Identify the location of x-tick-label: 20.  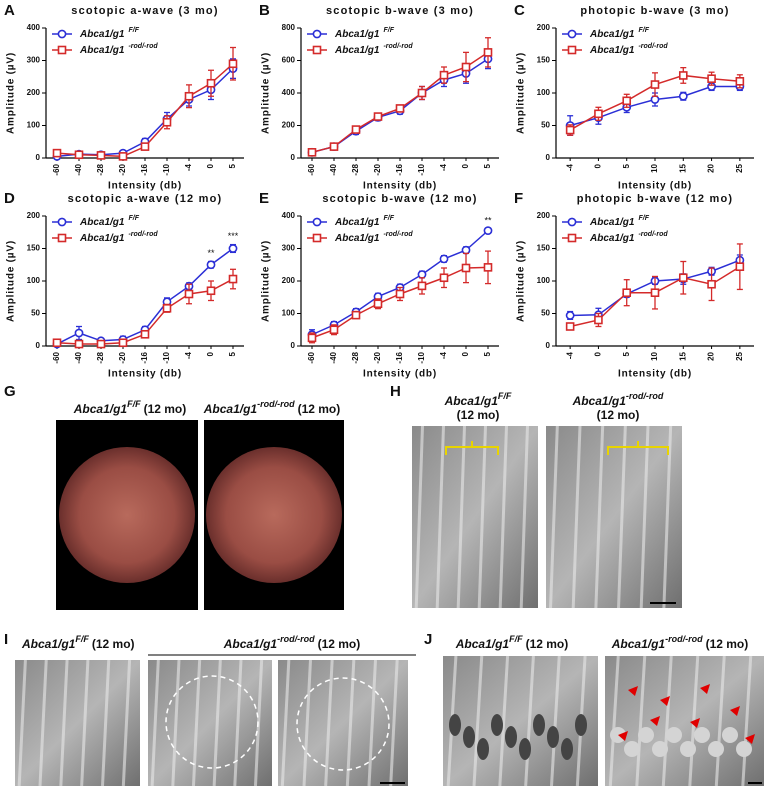
(711, 355).